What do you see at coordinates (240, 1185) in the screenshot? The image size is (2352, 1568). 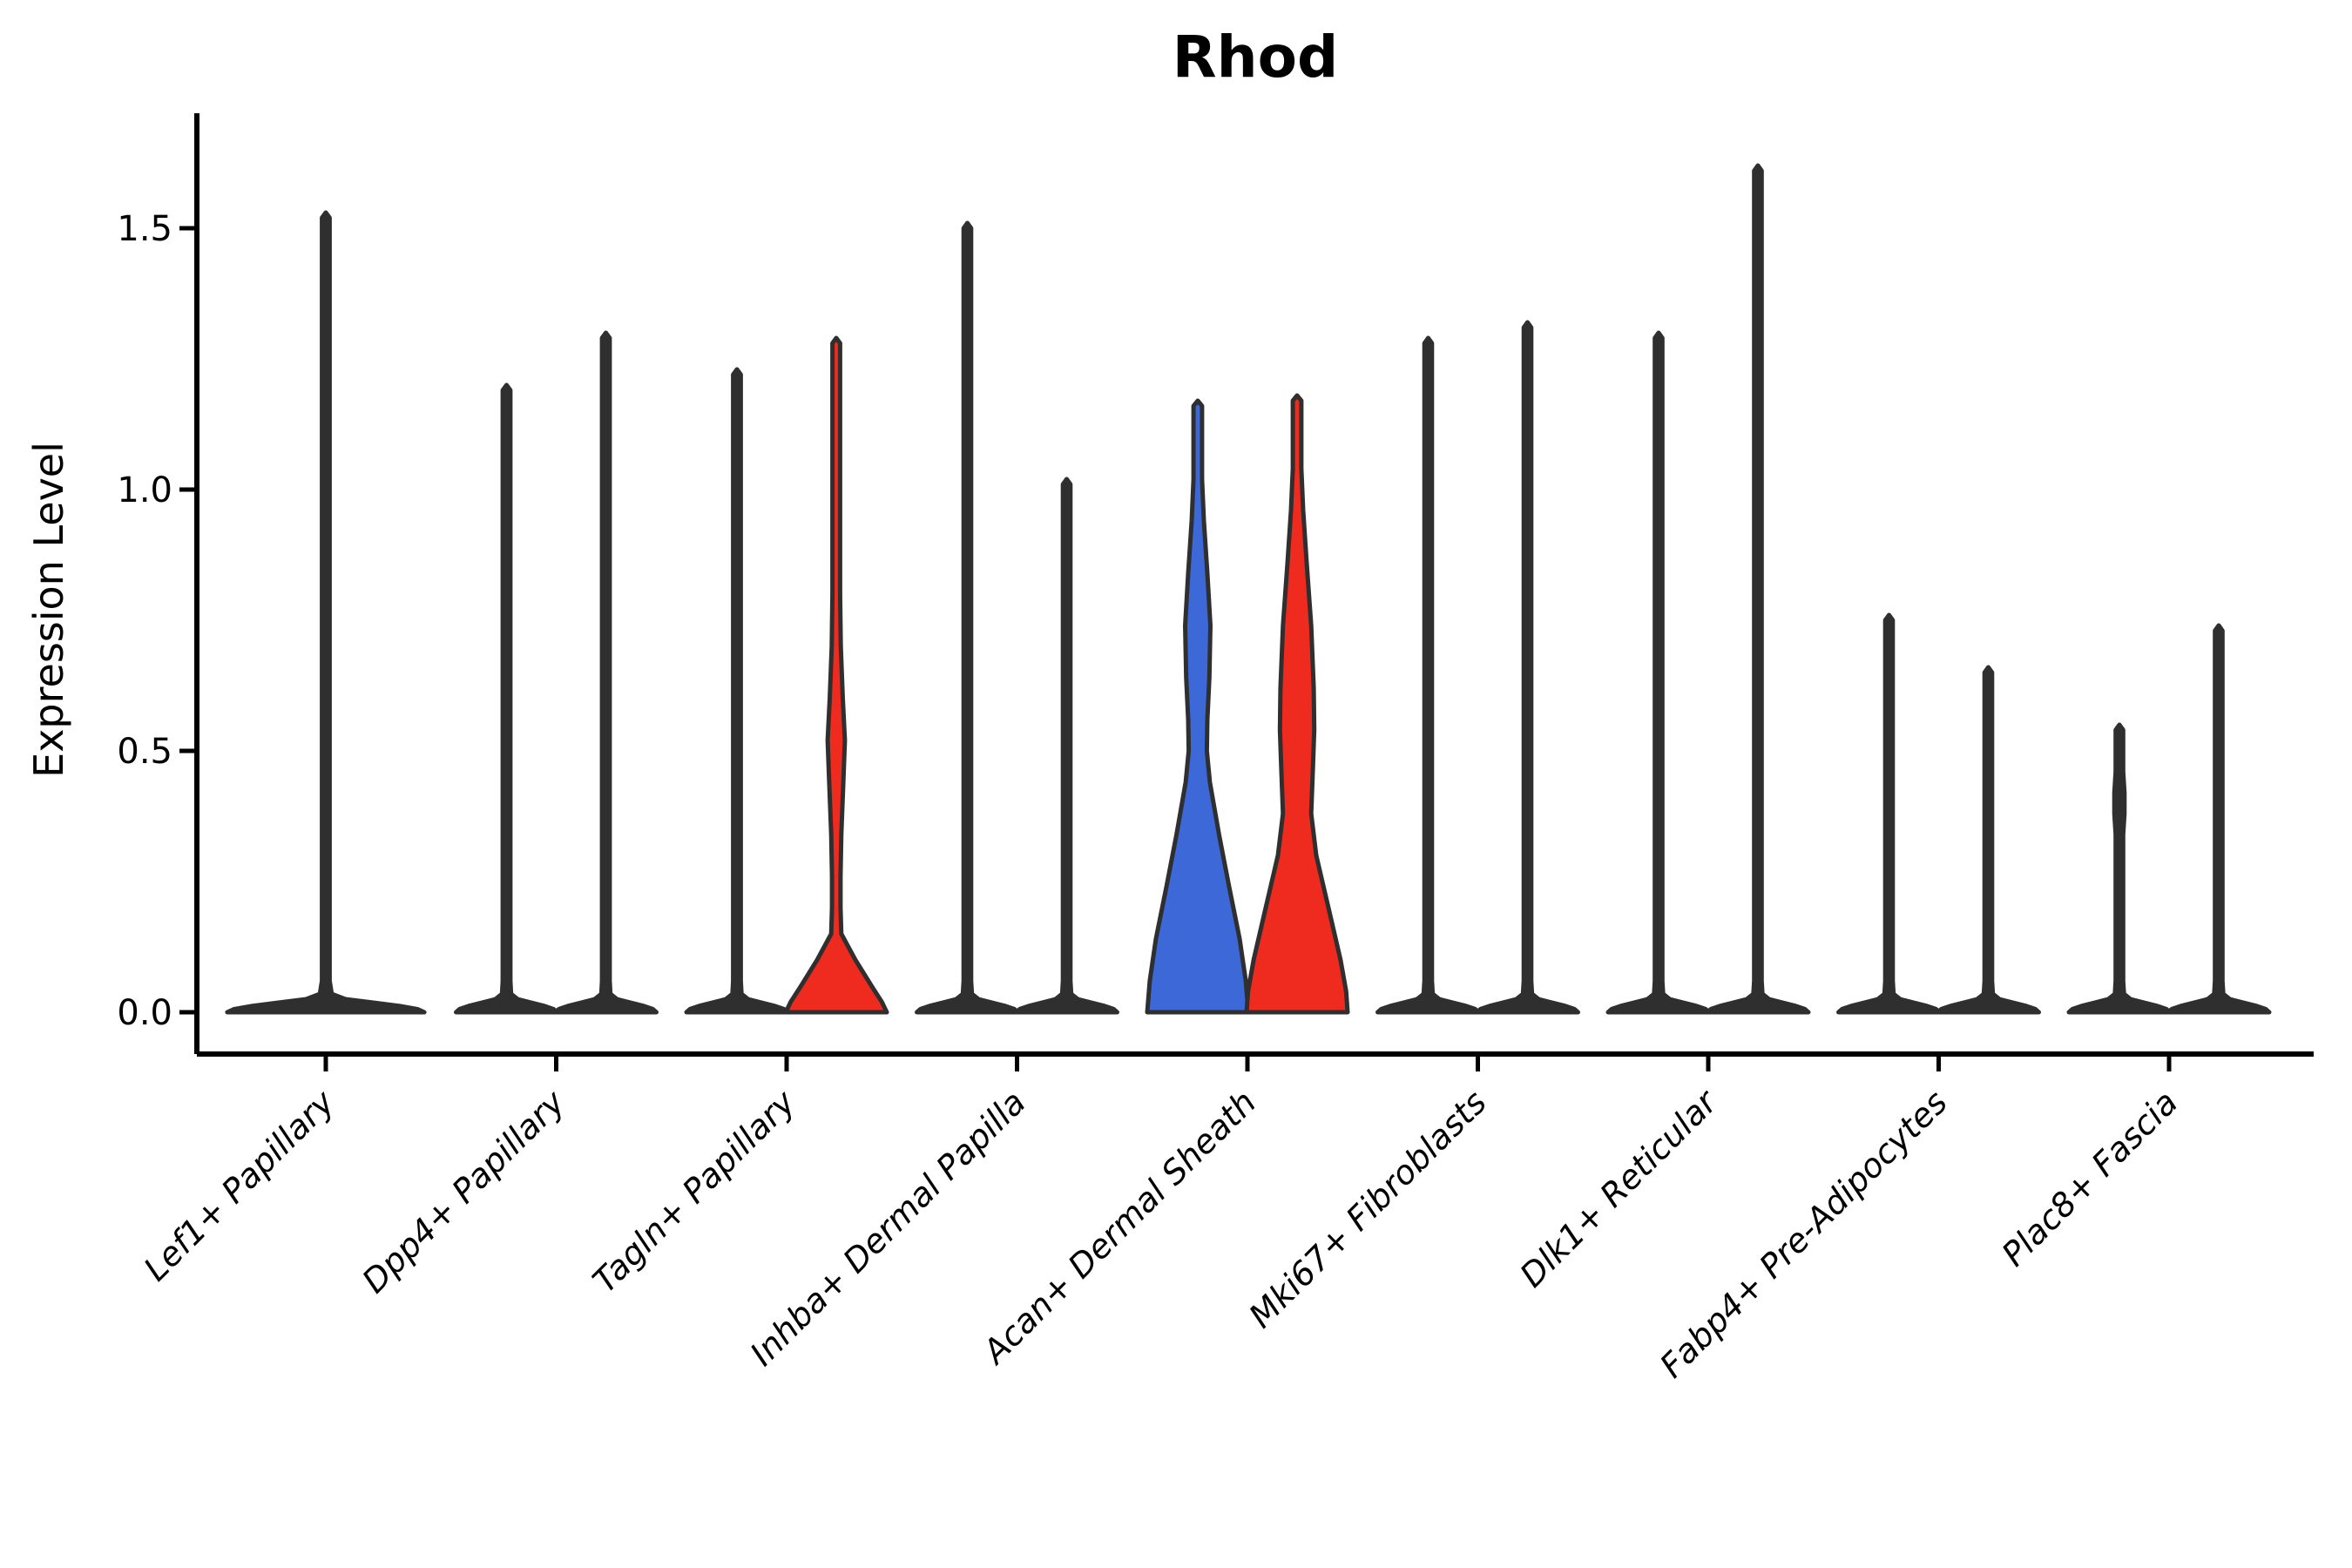 I see `x-category-label: Lef1+ Papillary` at bounding box center [240, 1185].